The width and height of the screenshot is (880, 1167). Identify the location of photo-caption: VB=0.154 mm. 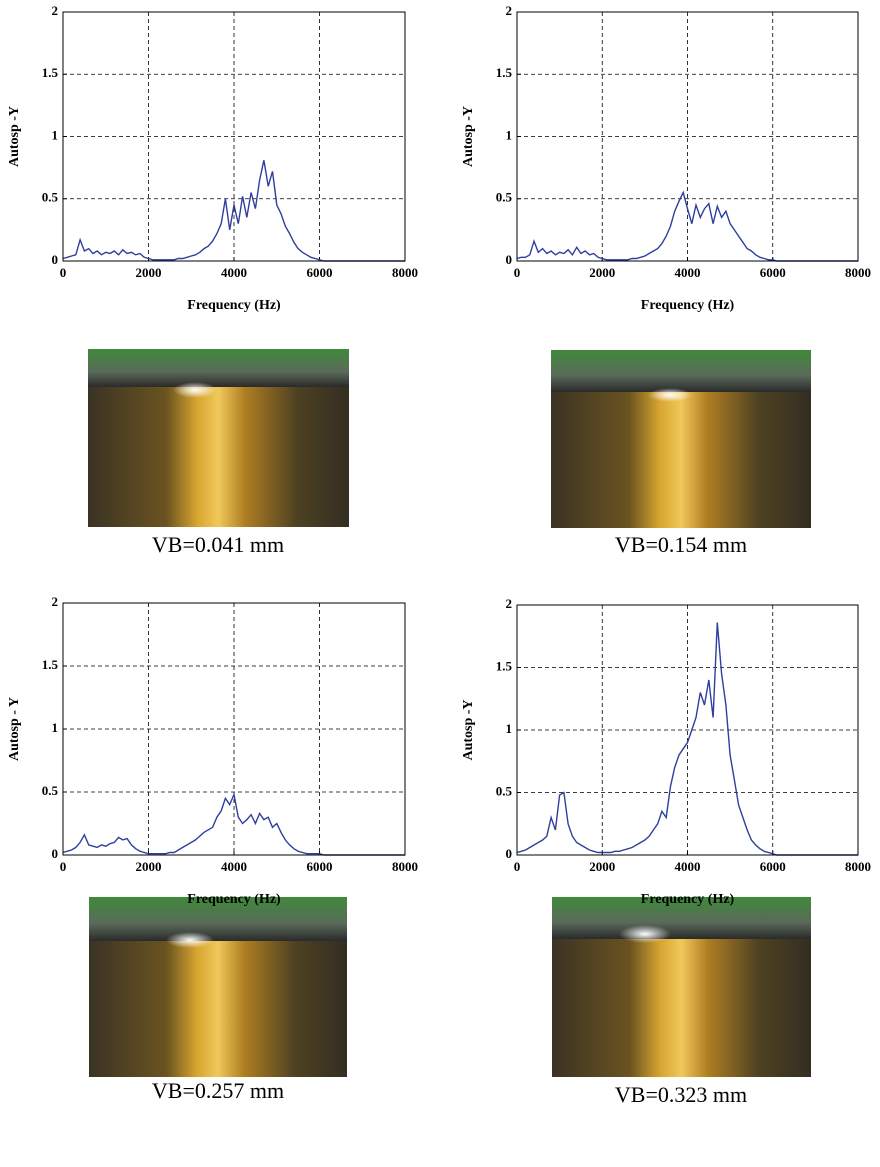
(681, 544).